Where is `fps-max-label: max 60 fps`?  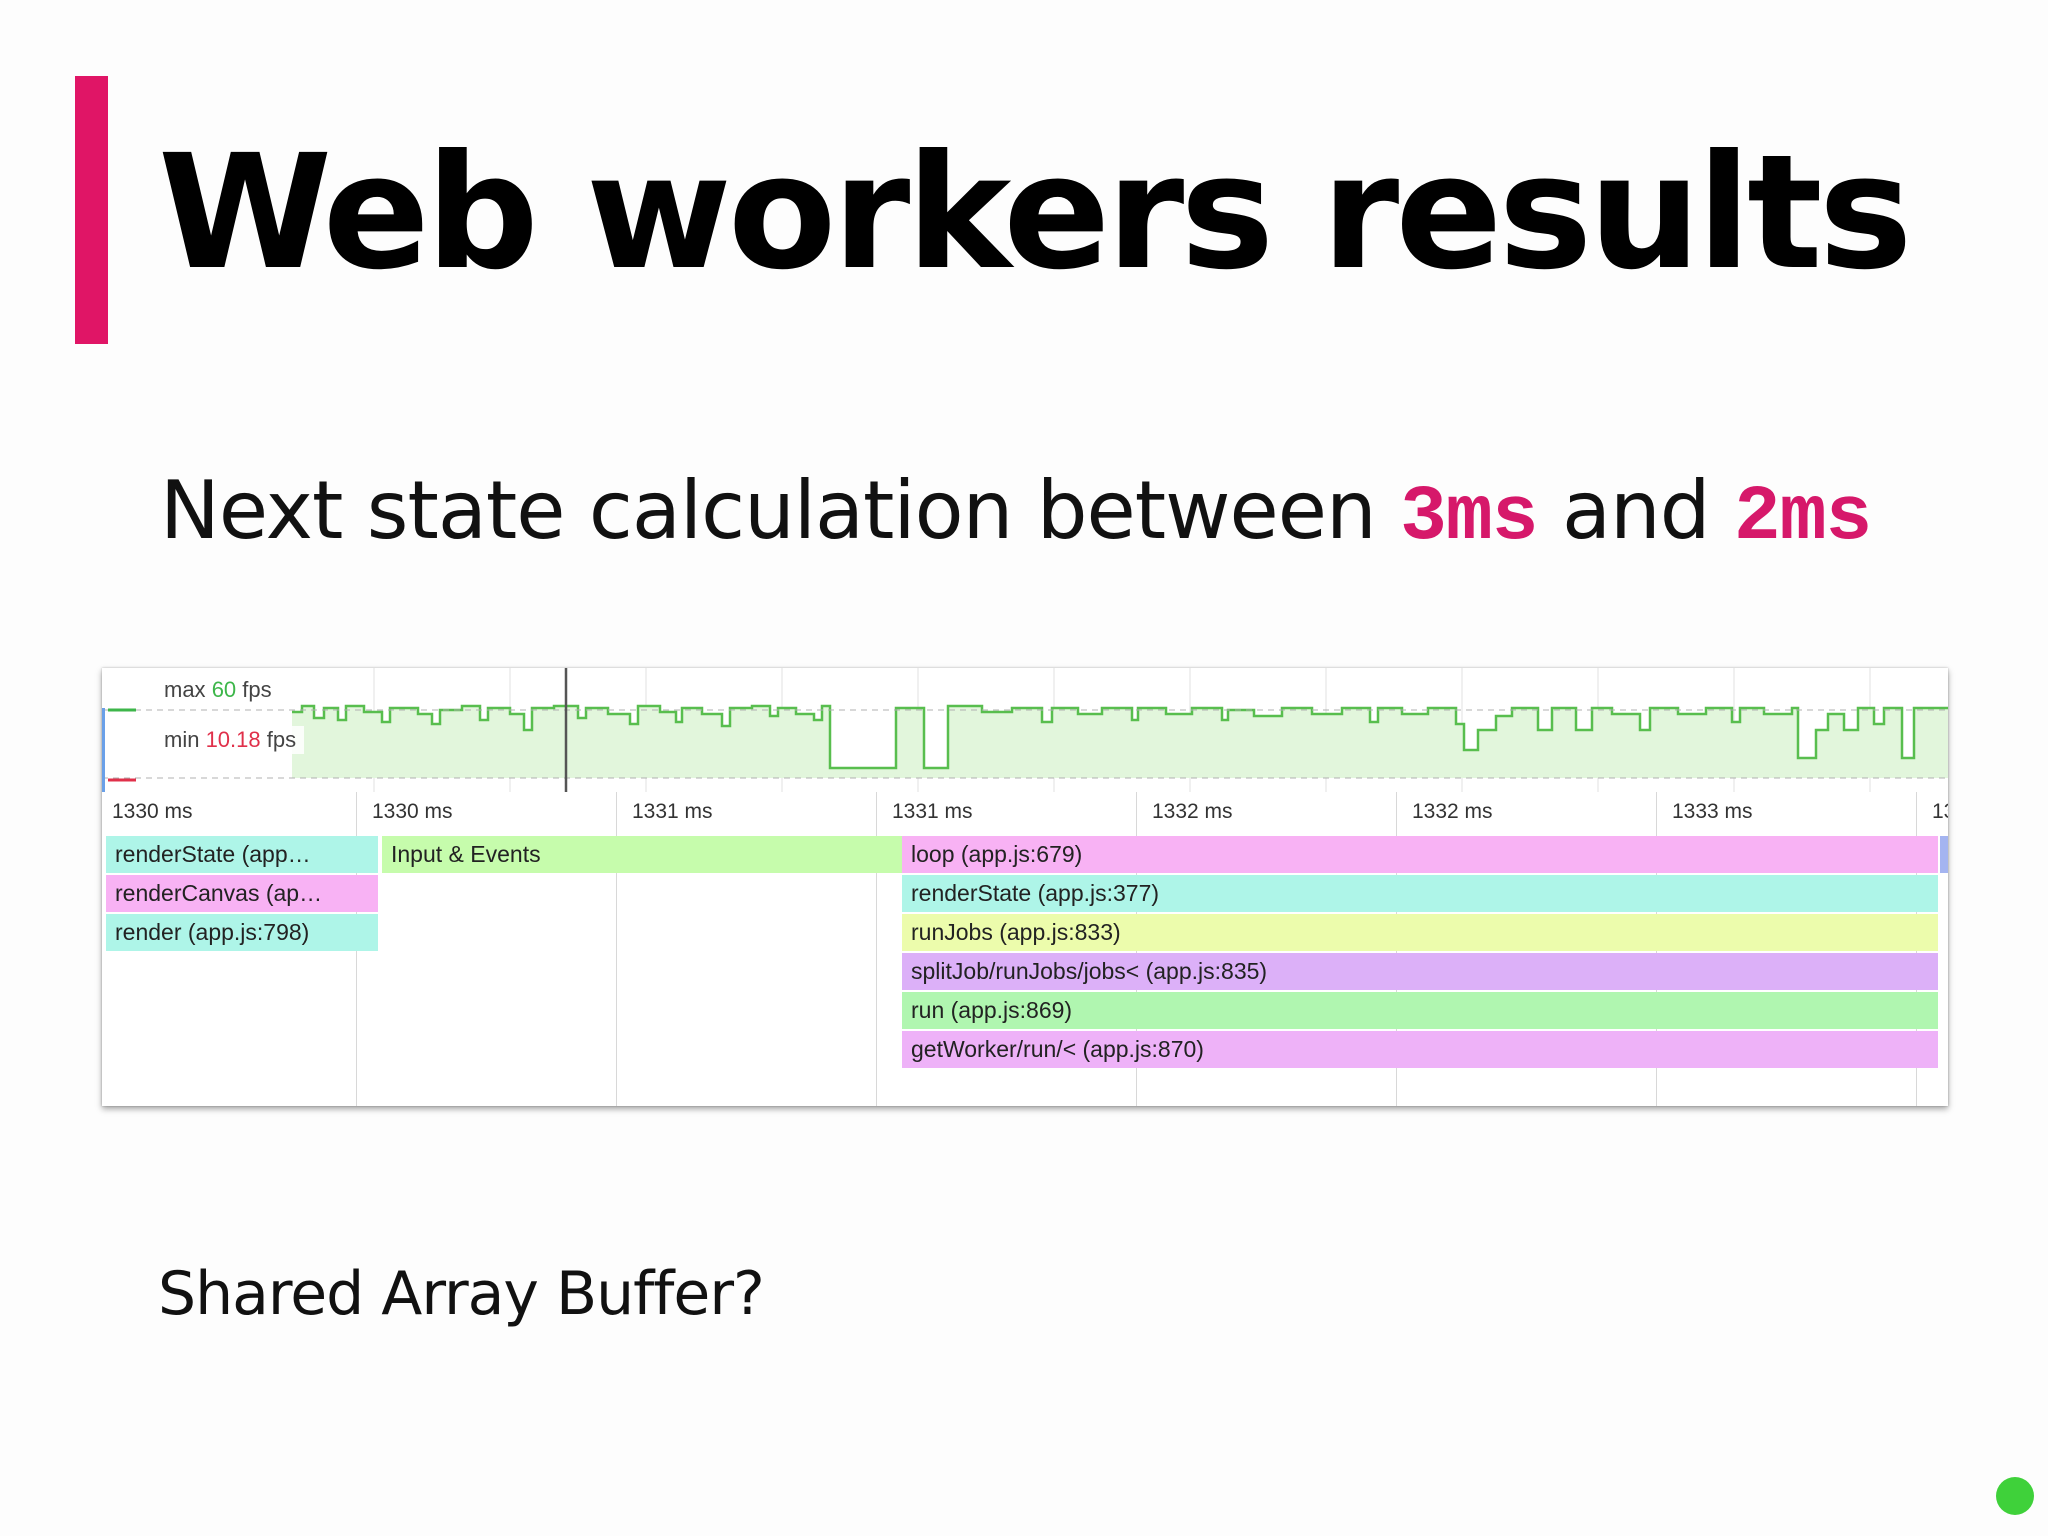
fps-max-label: max 60 fps is located at coordinates (218, 690).